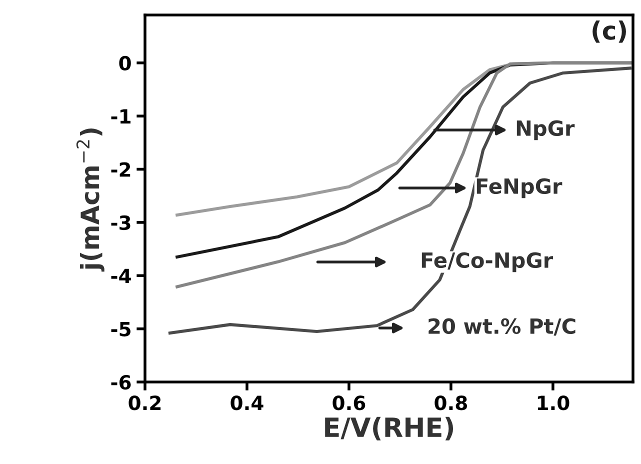 Image resolution: width=641 pixels, height=464 pixels. What do you see at coordinates (609, 31) in the screenshot?
I see `annotation: (c)` at bounding box center [609, 31].